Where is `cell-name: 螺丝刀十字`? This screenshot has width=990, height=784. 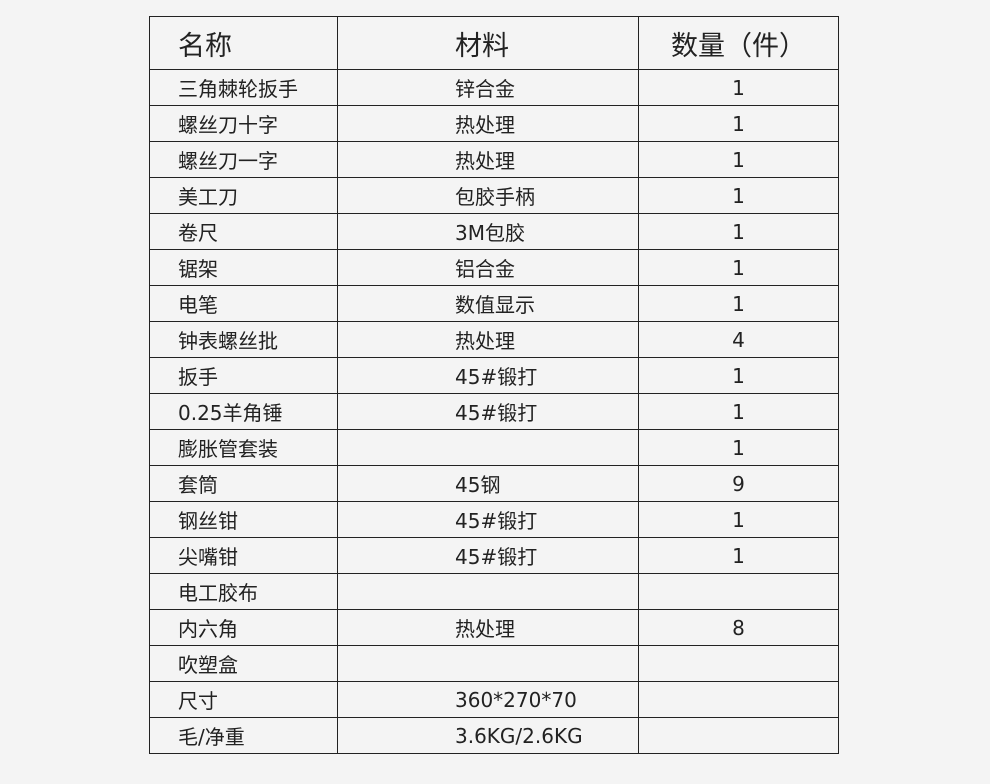 cell-name: 螺丝刀十字 is located at coordinates (243, 123).